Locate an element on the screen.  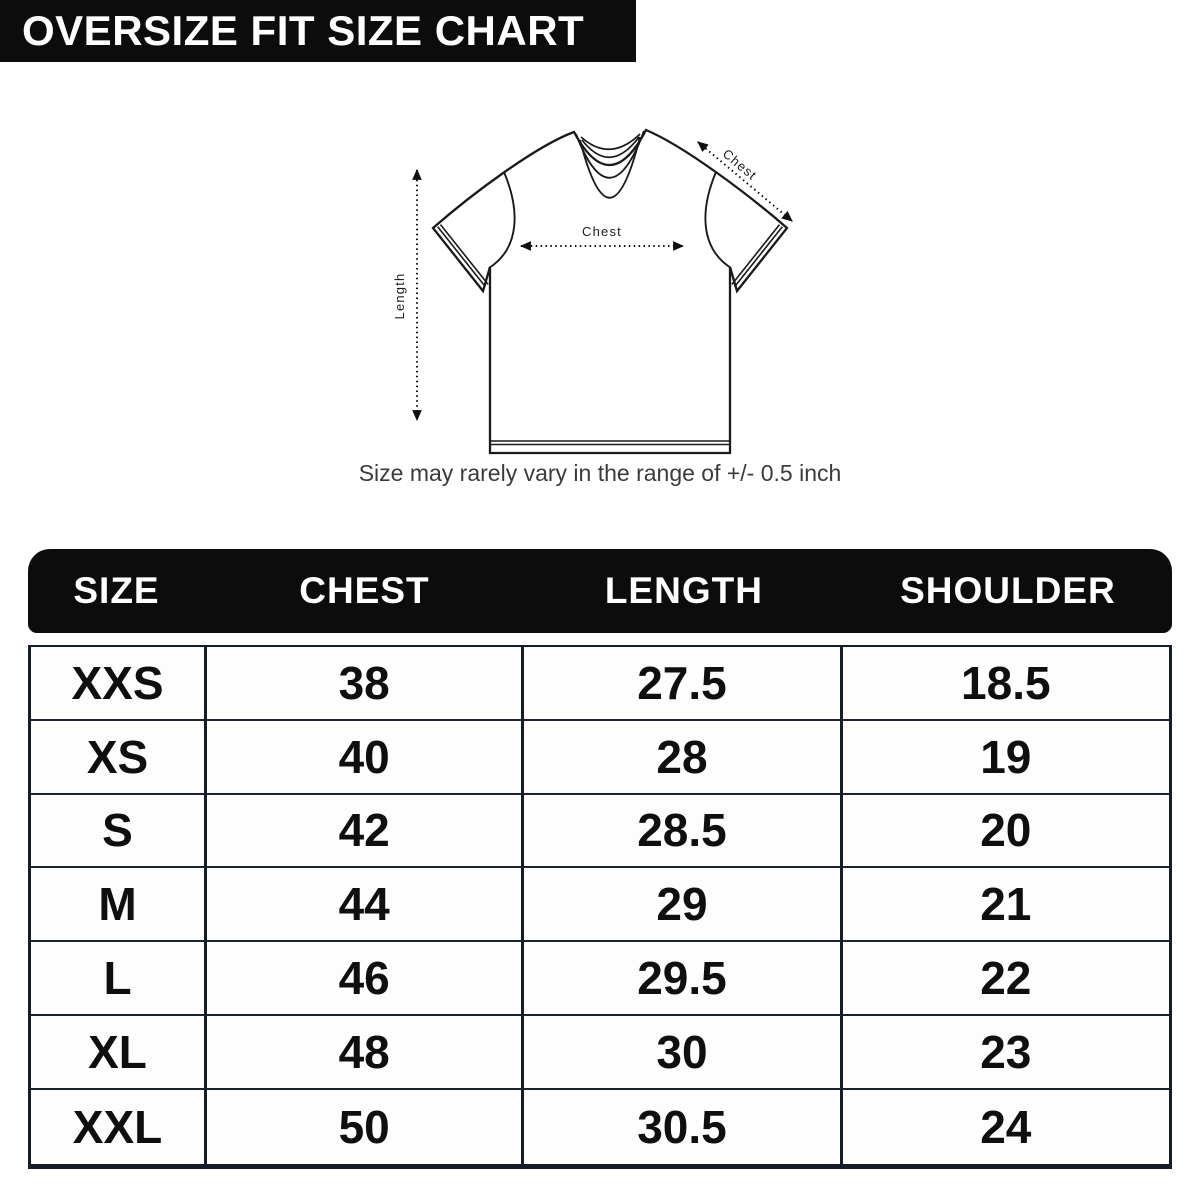
table-cell: 46 is located at coordinates (366, 979).